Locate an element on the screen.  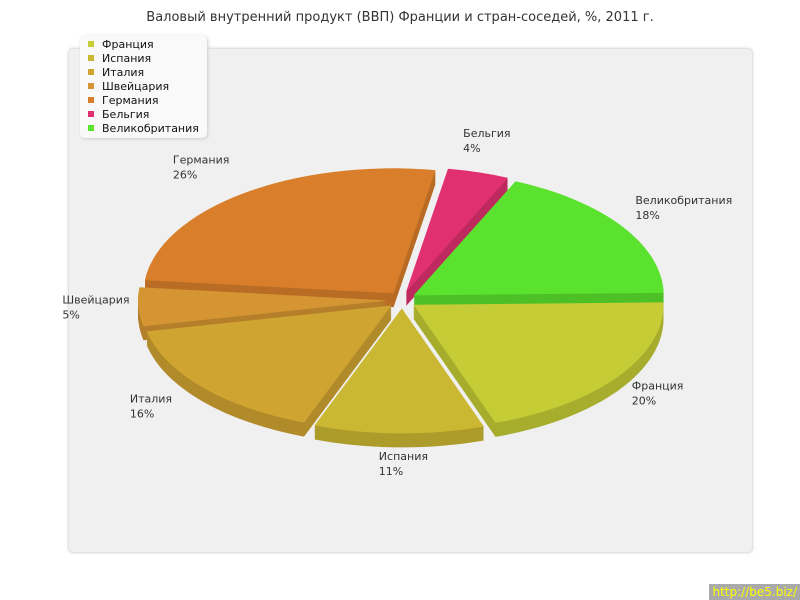
legend-item: Великобритания is located at coordinates (143, 128).